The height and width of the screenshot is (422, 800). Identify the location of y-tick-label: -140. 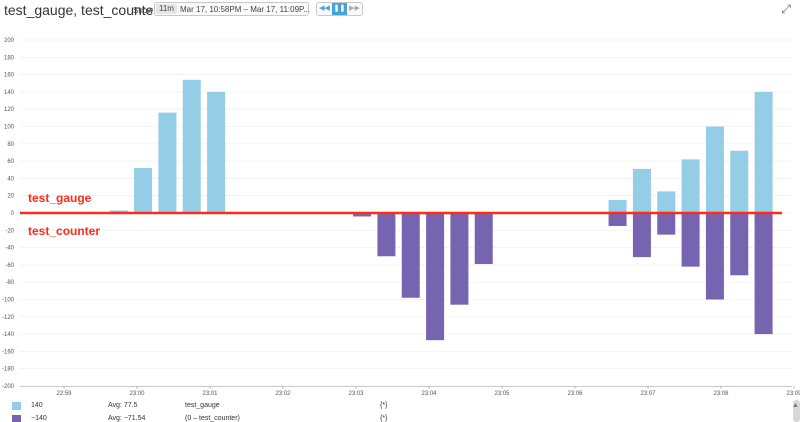
(8, 335).